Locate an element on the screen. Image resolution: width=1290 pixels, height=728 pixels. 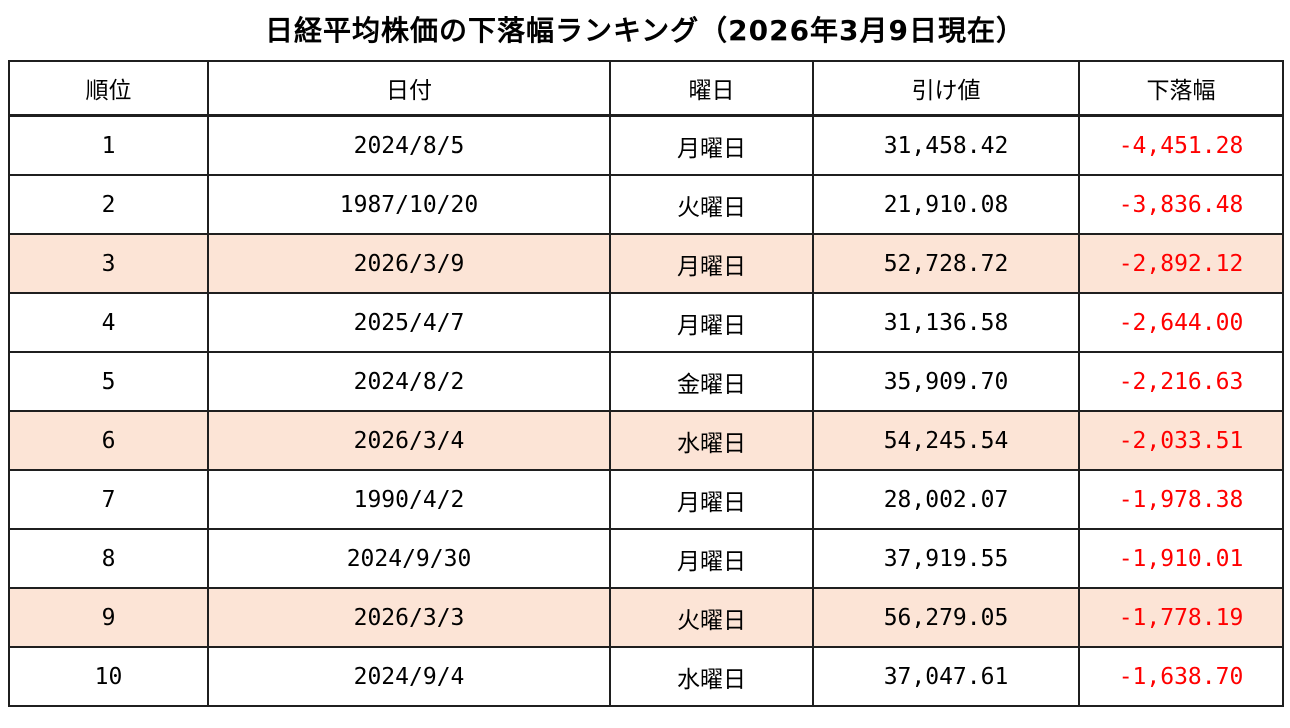
decline-cell: -1,978.38 is located at coordinates (1181, 499).